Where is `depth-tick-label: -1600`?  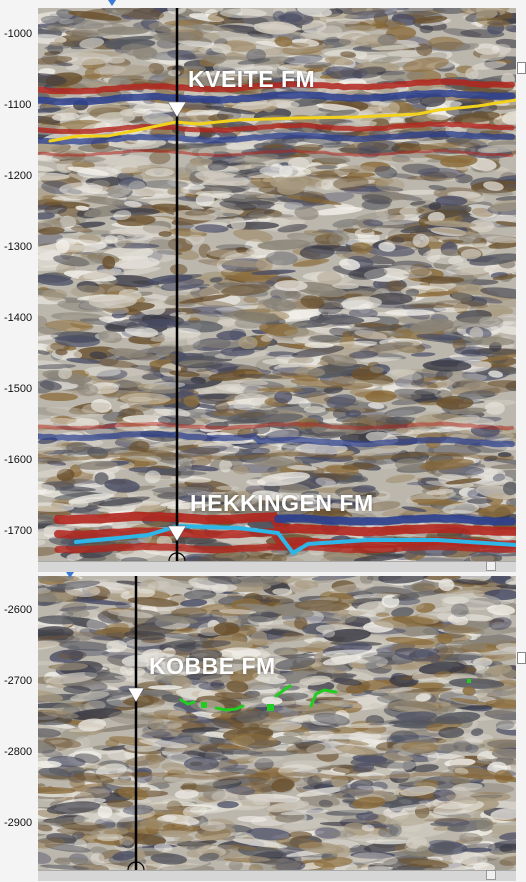 depth-tick-label: -1600 is located at coordinates (18, 460).